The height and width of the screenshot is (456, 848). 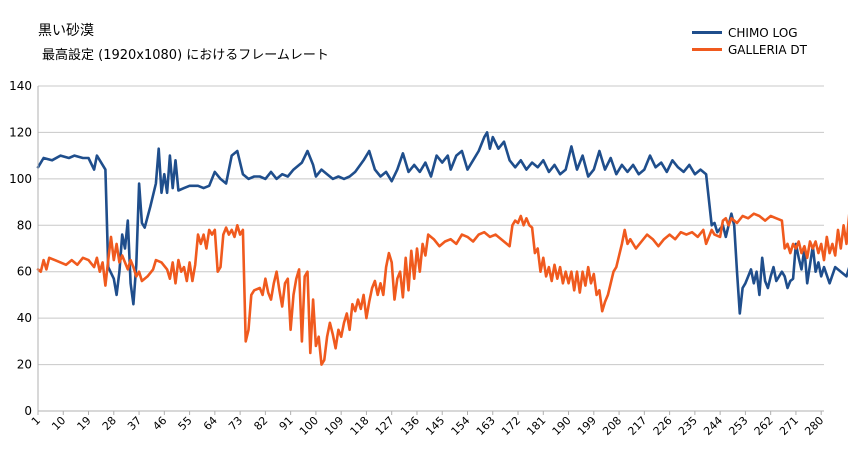 I want to click on legend-swatch-chimo-log, so click(x=707, y=32).